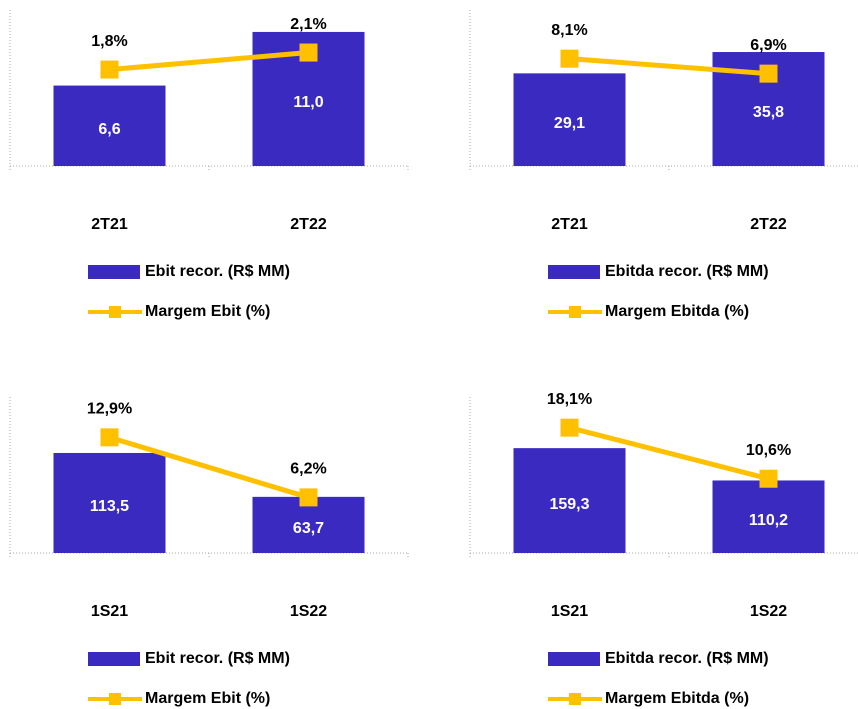 The image size is (858, 709). What do you see at coordinates (308, 24) in the screenshot?
I see `line-value-label: 2,1%` at bounding box center [308, 24].